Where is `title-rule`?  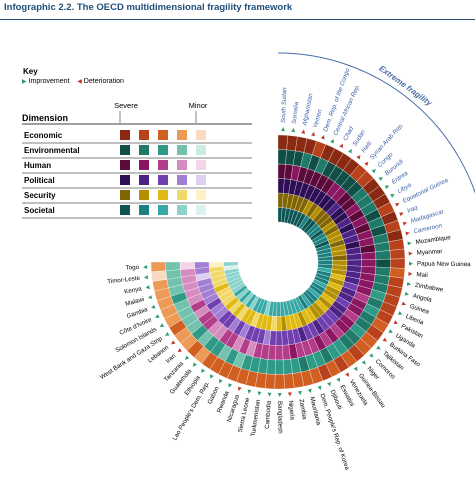 title-rule is located at coordinates (237, 19).